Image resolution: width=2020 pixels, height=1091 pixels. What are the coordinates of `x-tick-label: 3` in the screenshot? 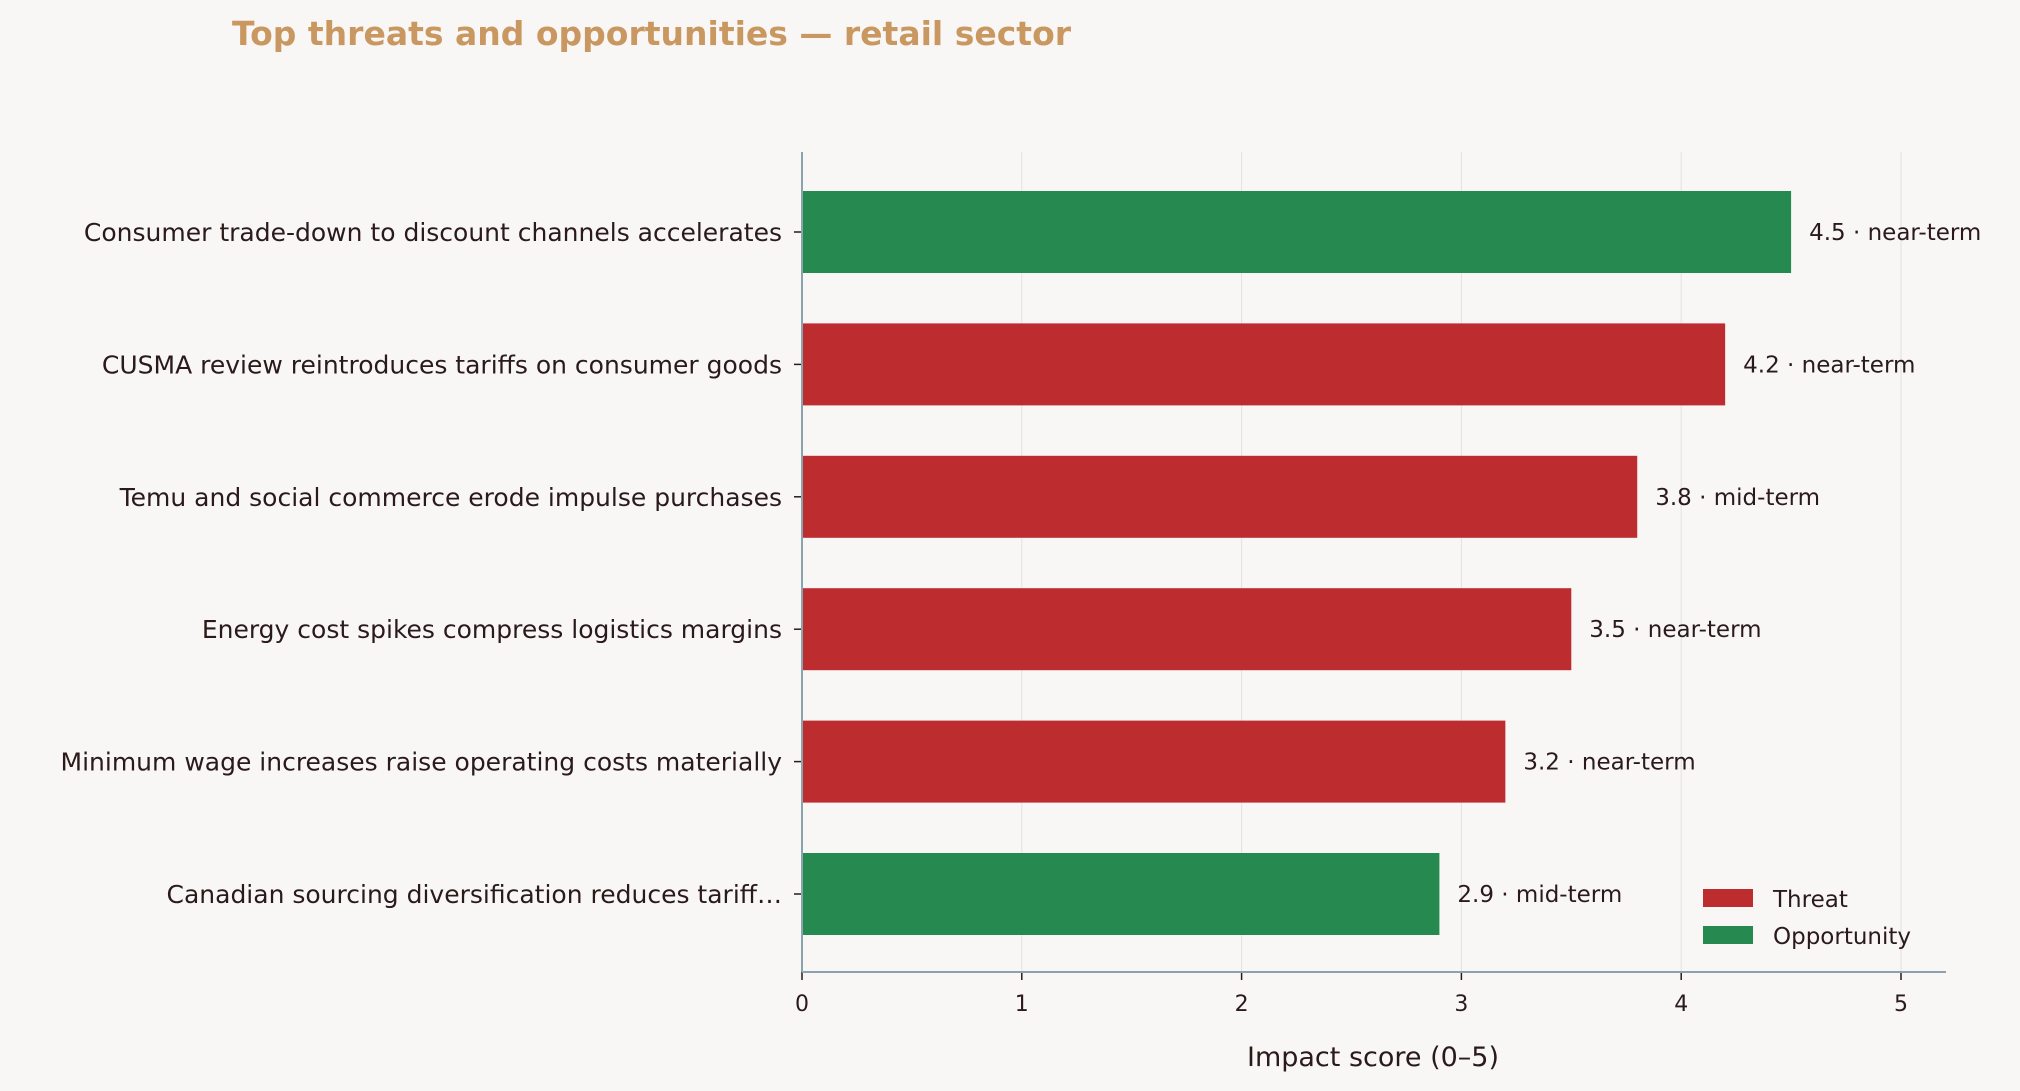 It's located at (1461, 1004).